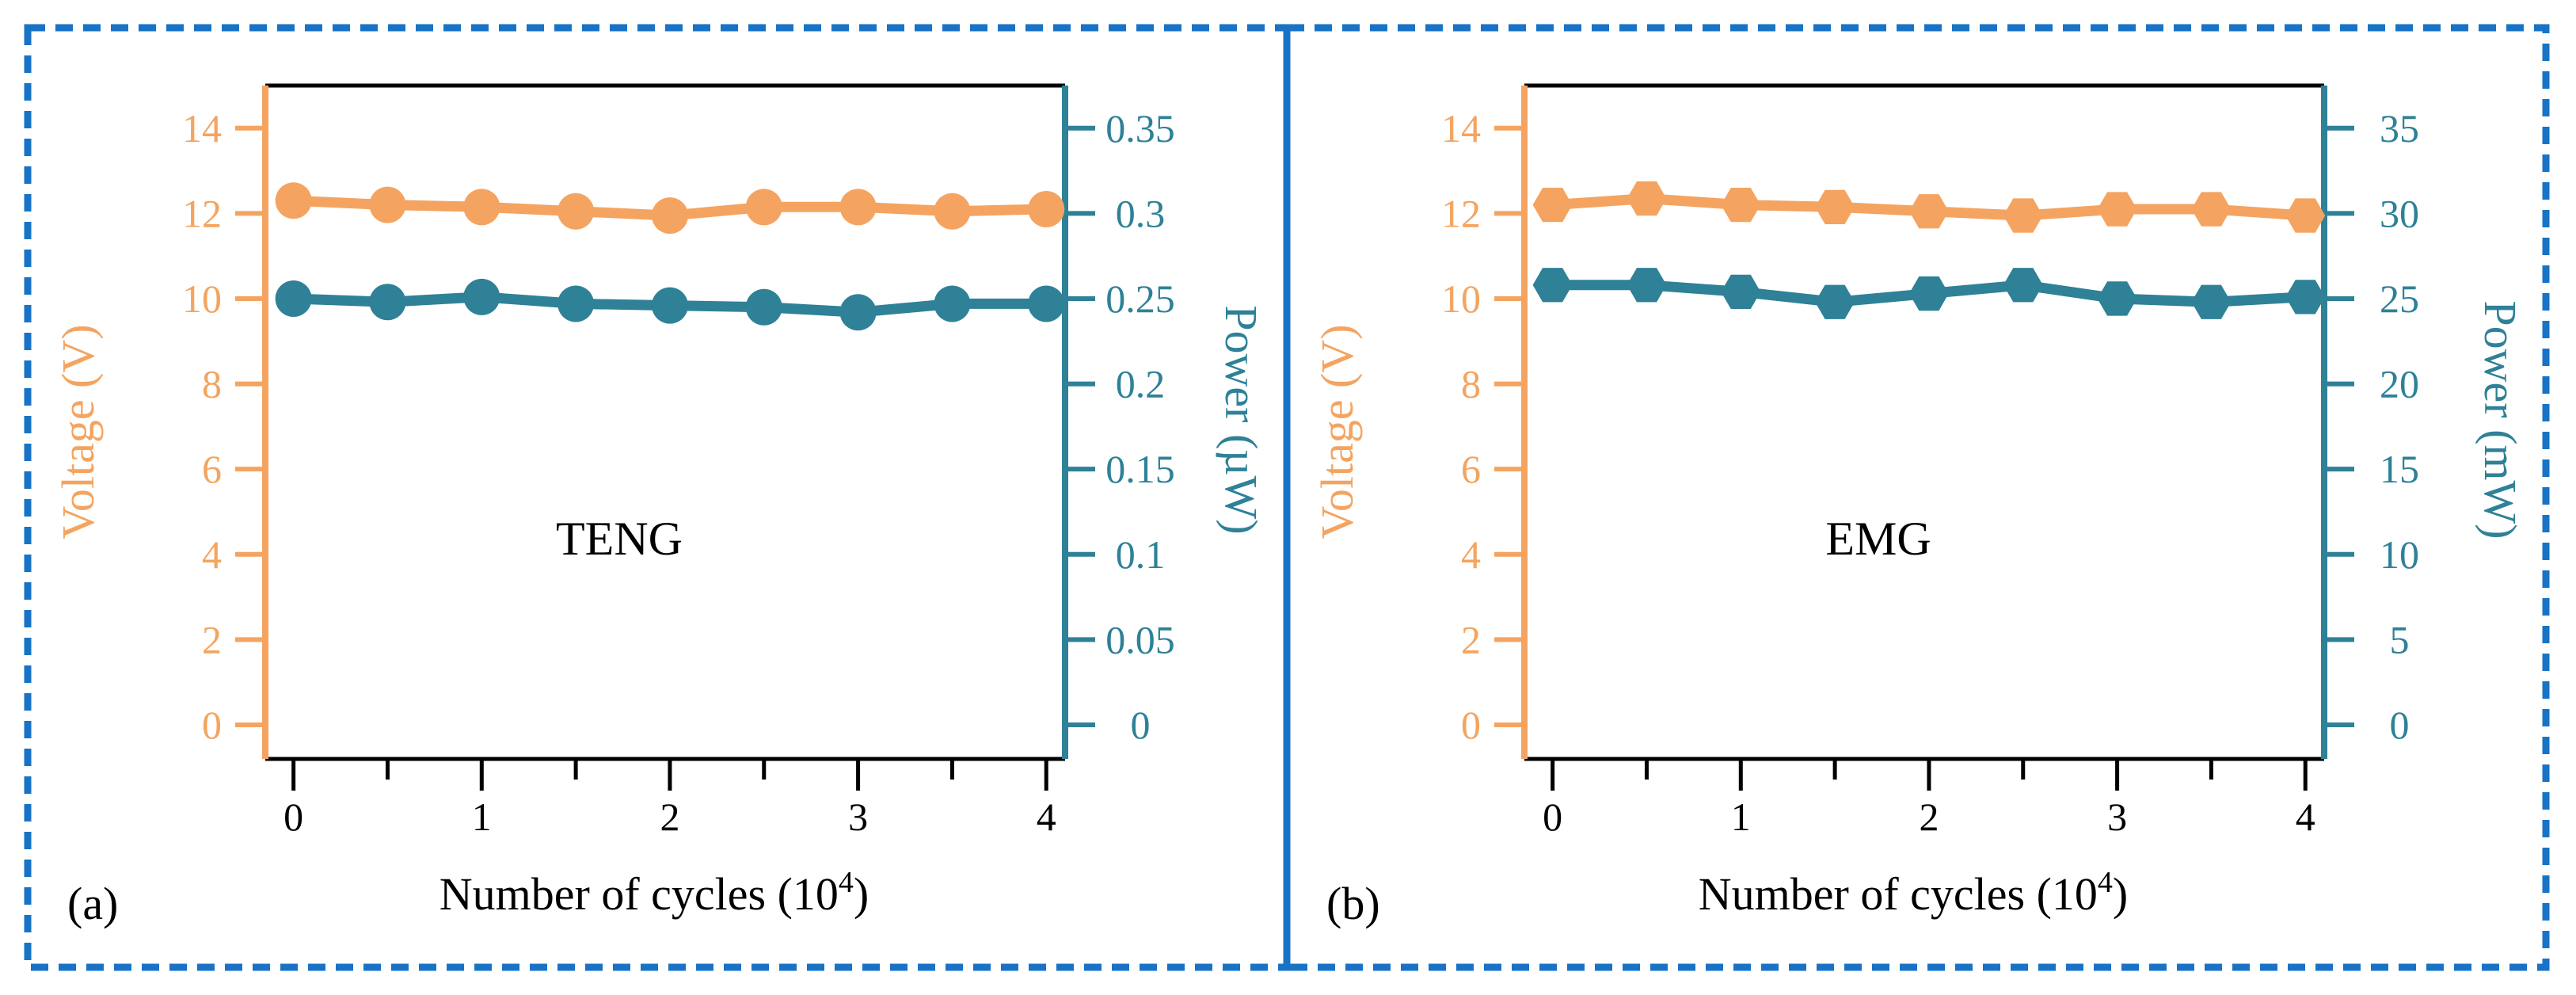 This screenshot has height=995, width=2576. I want to click on panel-b-xlabel: Number of cycles (104), so click(1913, 893).